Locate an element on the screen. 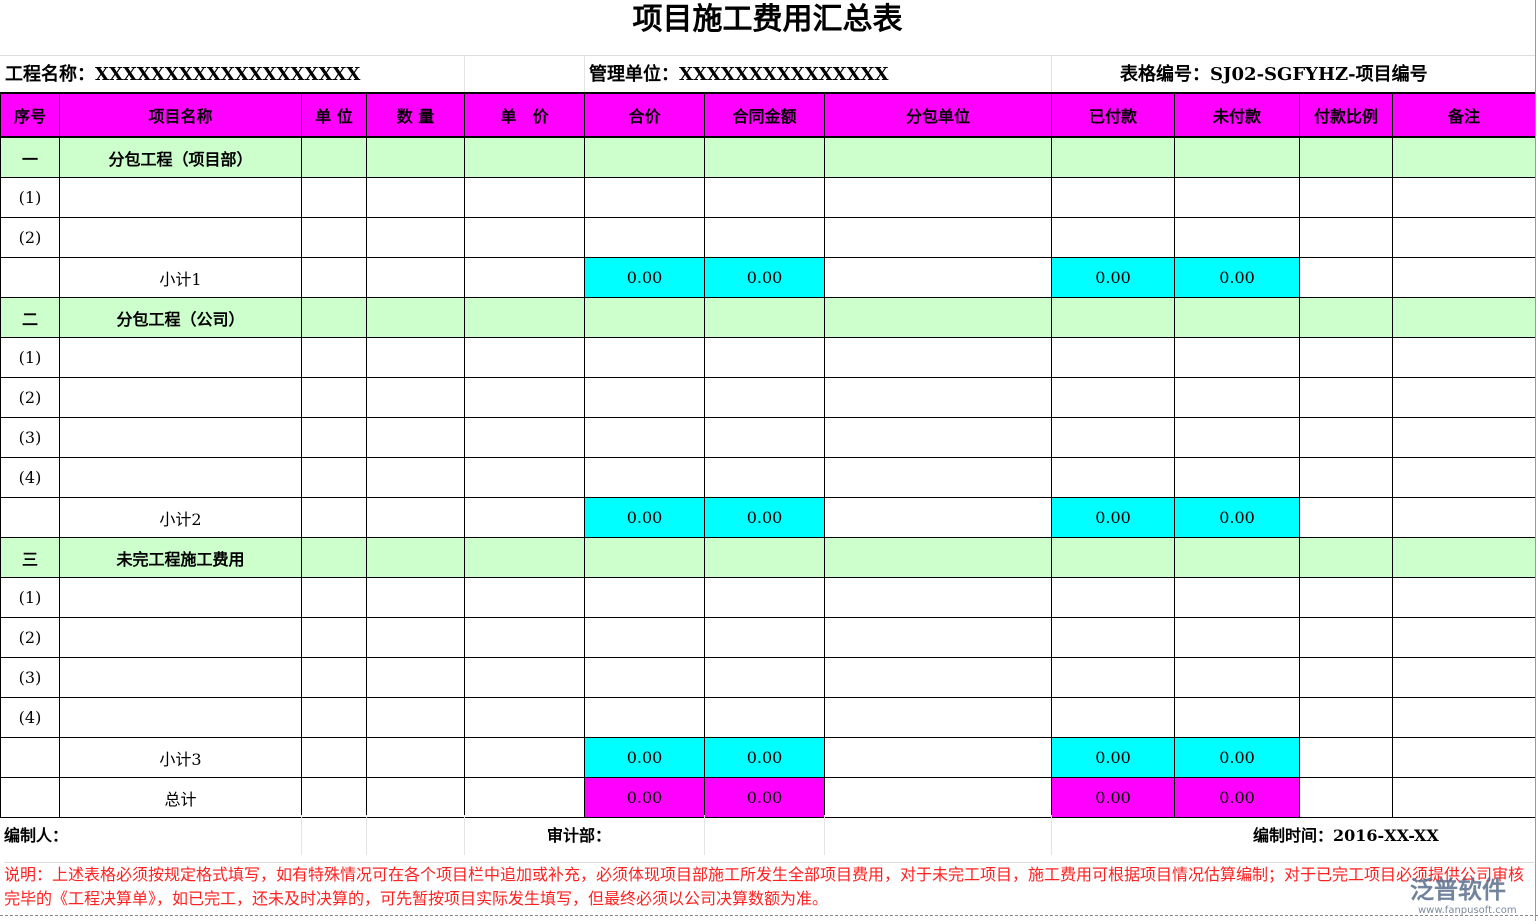 This screenshot has width=1538, height=921. row-name: 未完工程施工费用 is located at coordinates (180, 557).